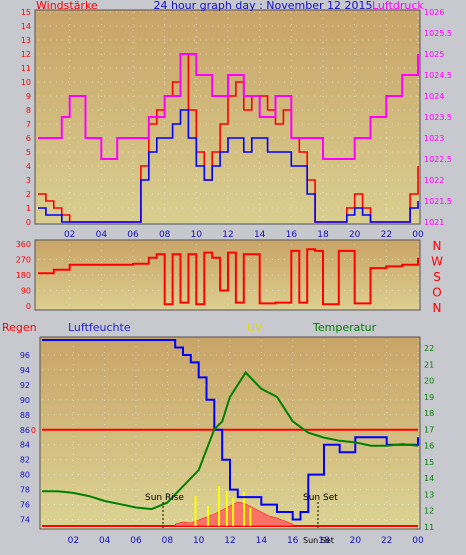 This screenshot has height=555, width=466. I want to click on temperature-tick-label: 22, so click(429, 348).